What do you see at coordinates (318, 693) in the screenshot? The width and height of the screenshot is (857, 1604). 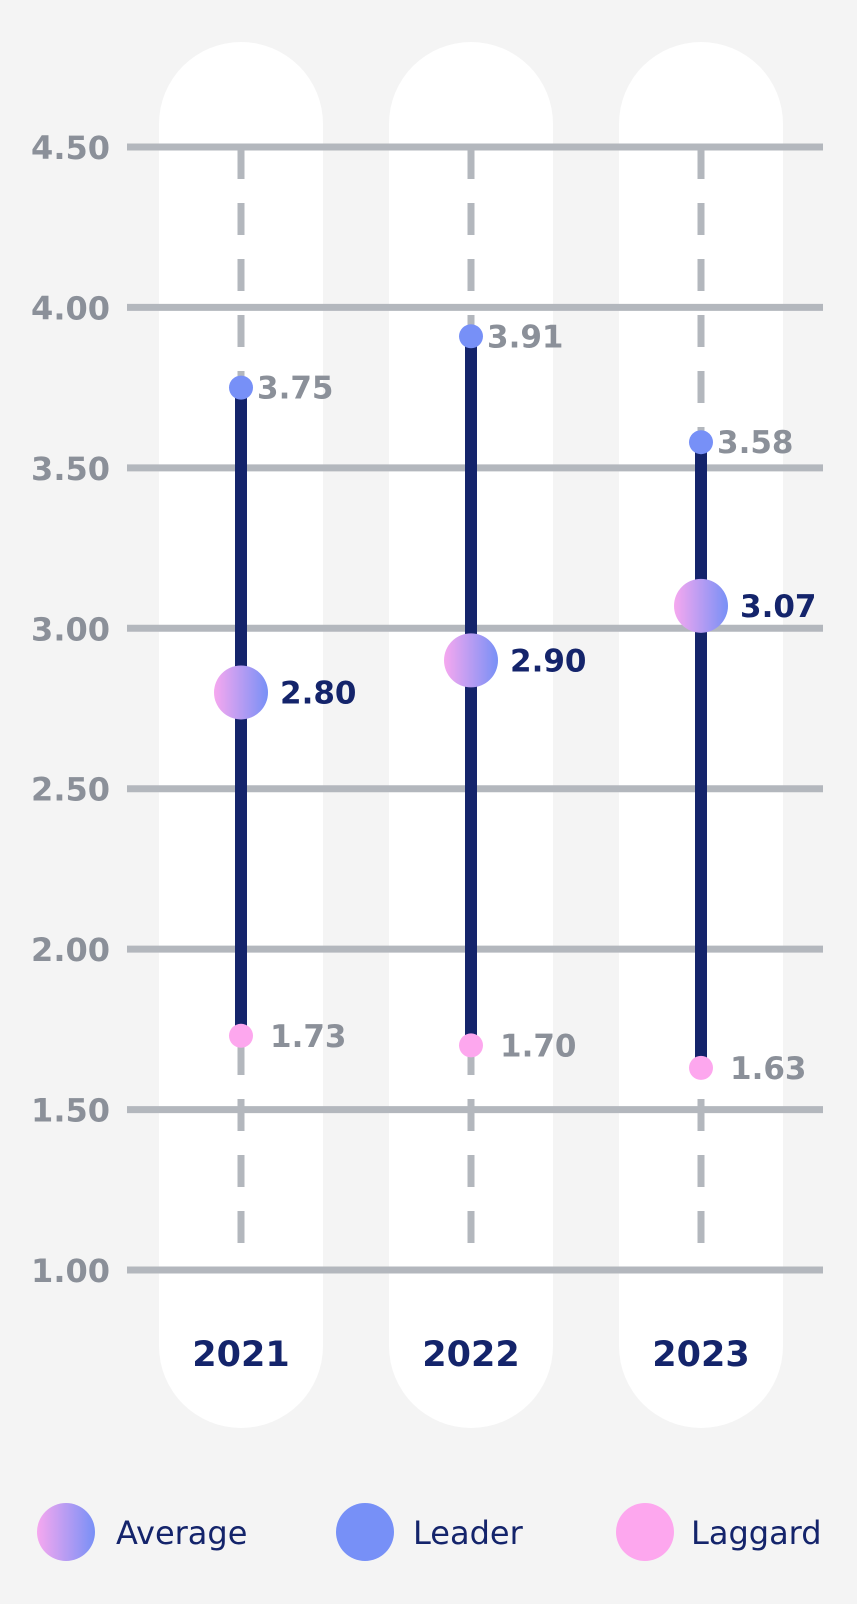 I see `average-value-label: 2.80` at bounding box center [318, 693].